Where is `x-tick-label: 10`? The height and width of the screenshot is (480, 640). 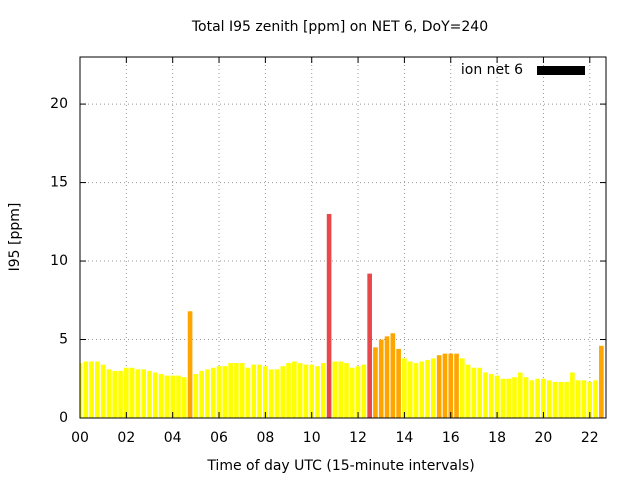 x-tick-label: 10 is located at coordinates (312, 438).